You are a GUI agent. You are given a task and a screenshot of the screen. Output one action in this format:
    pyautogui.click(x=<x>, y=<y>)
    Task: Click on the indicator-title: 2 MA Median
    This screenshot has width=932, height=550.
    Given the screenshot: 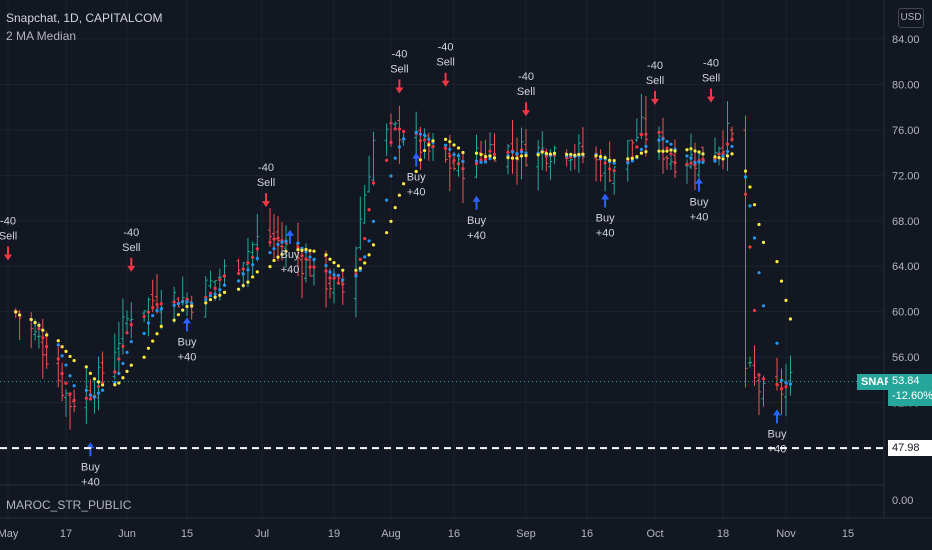 What is the action you would take?
    pyautogui.click(x=41, y=36)
    